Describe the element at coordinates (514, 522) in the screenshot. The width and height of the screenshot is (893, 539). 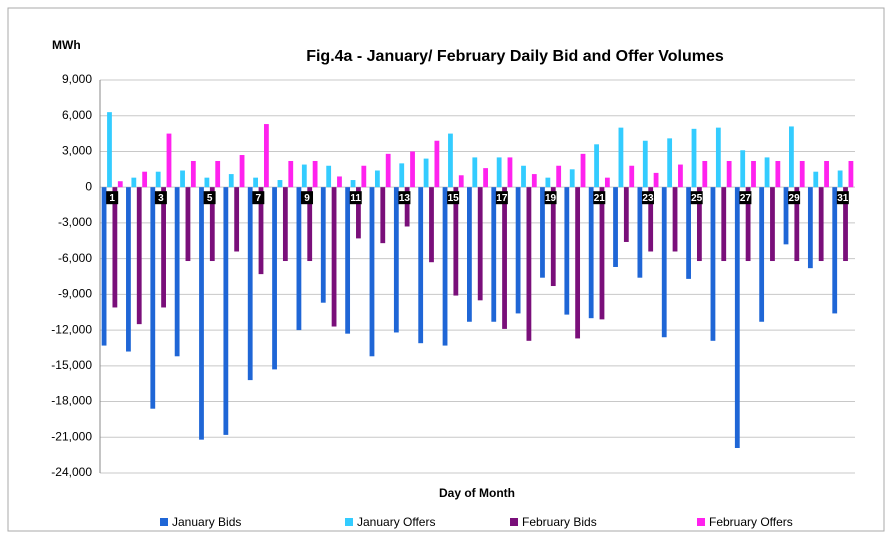
I see `legend-swatch` at that location.